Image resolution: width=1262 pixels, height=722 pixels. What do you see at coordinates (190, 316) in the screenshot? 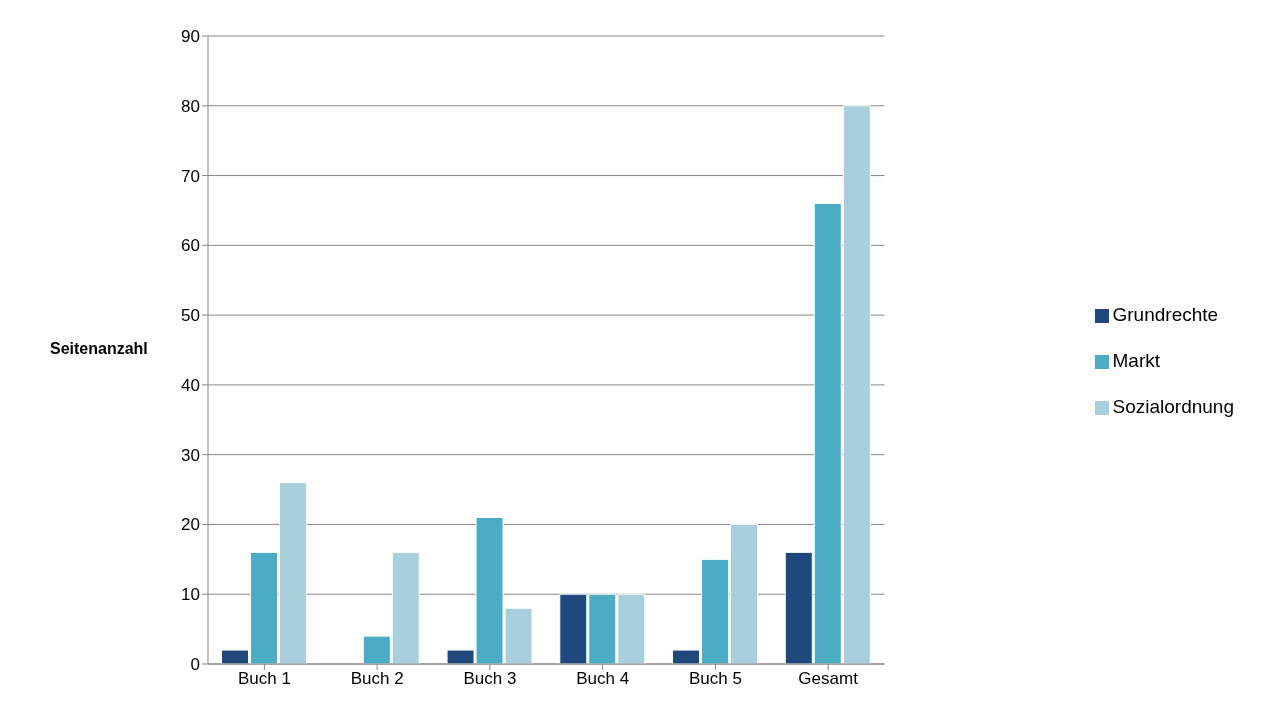
I see `y-tick-label: 50` at bounding box center [190, 316].